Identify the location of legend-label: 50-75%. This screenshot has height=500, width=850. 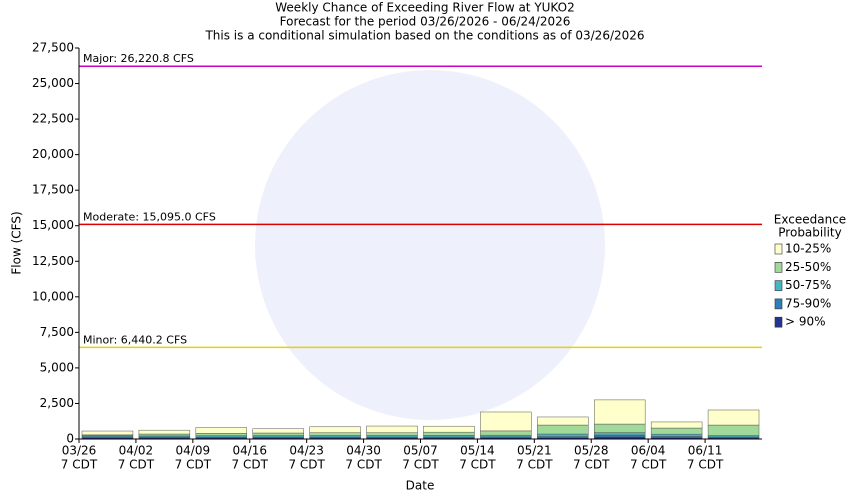
(808, 285).